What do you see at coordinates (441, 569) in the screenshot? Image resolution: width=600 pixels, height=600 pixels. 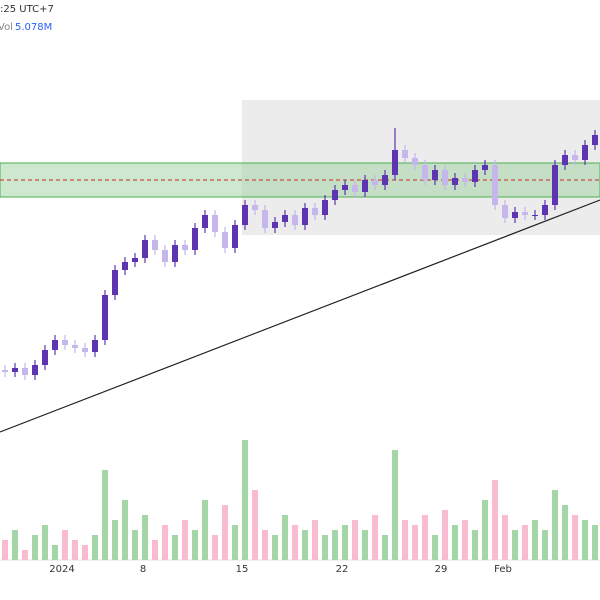 I see `x-tick-label: 29` at bounding box center [441, 569].